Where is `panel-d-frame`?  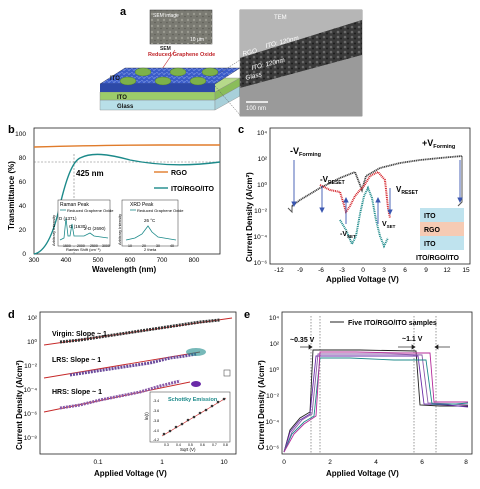
panel-d-frame is located at coordinates (138, 383).